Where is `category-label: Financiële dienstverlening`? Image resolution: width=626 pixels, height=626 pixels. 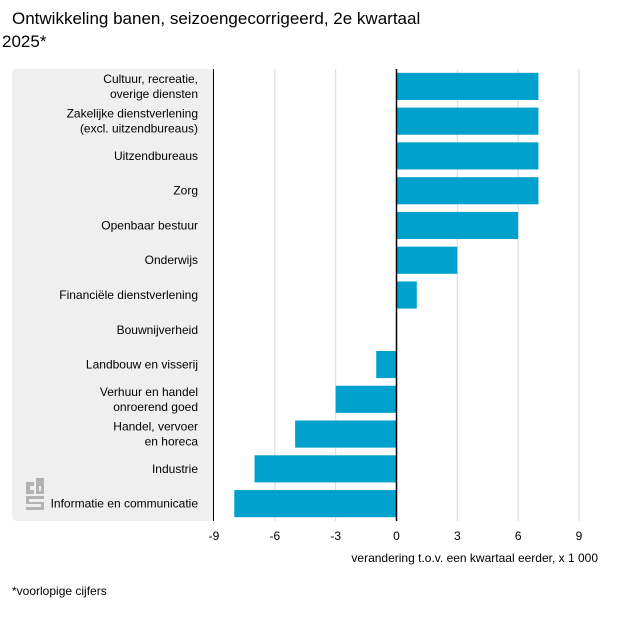
category-label: Financiële dienstverlening is located at coordinates (128, 295).